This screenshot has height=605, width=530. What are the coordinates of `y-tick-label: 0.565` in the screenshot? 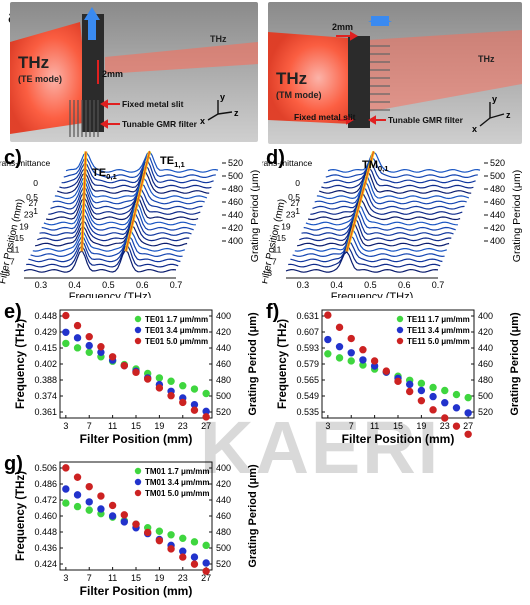 It's located at (307, 380).